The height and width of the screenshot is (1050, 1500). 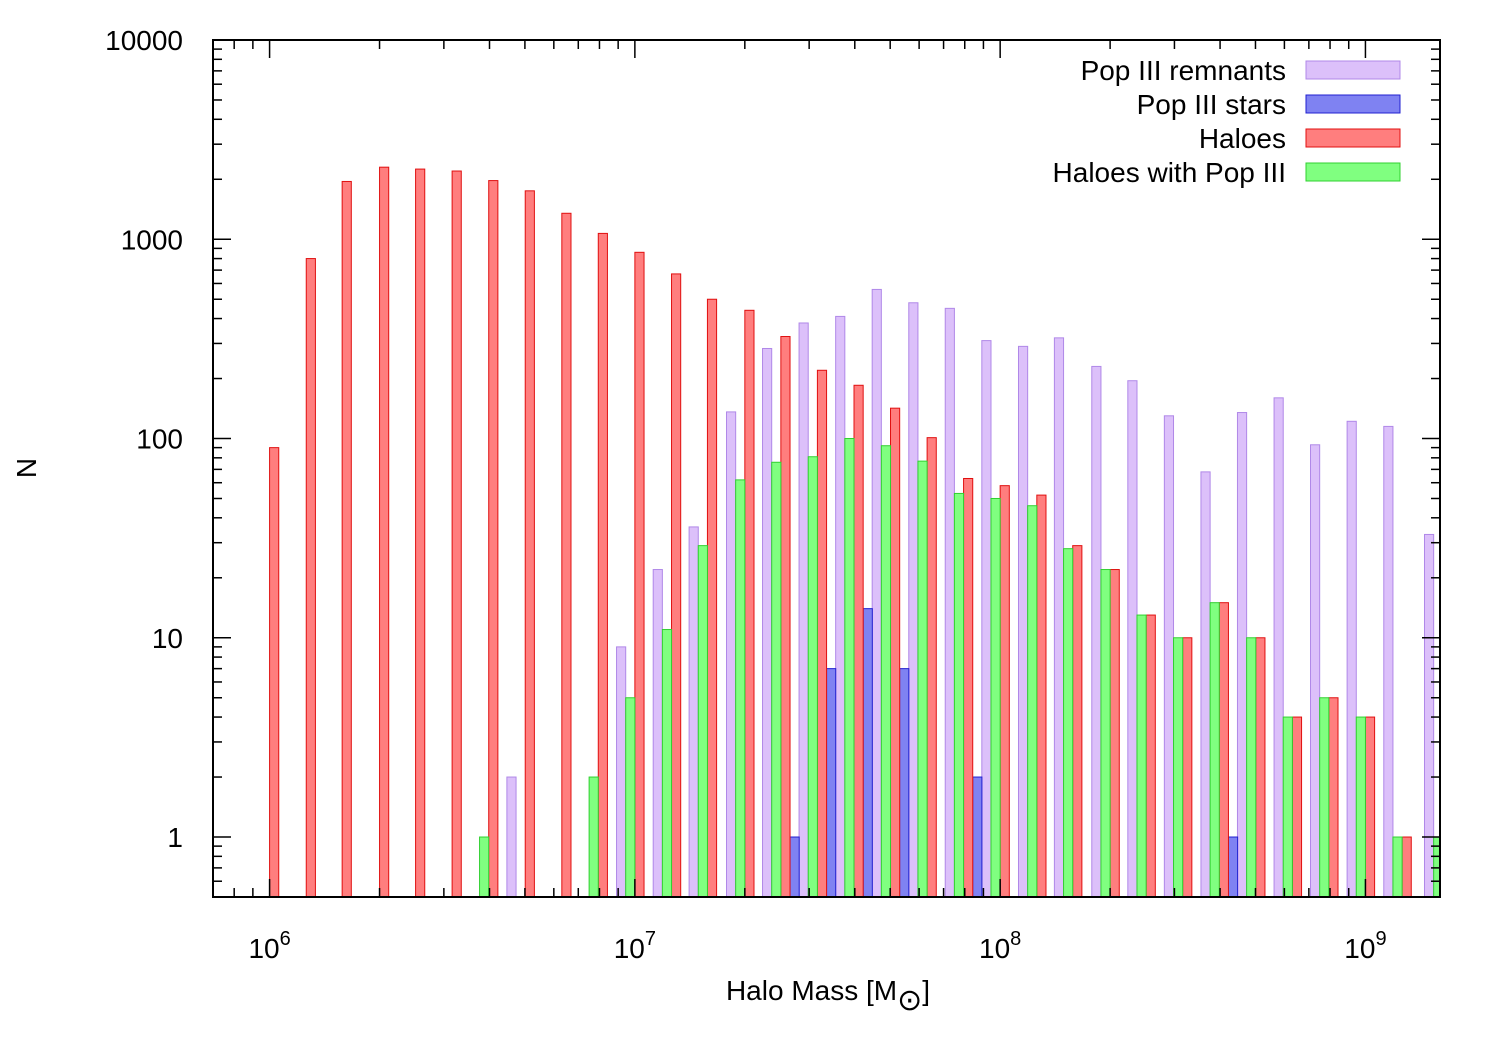 I want to click on x-axis-label-sun-symbol: ⊙, so click(x=909, y=1000).